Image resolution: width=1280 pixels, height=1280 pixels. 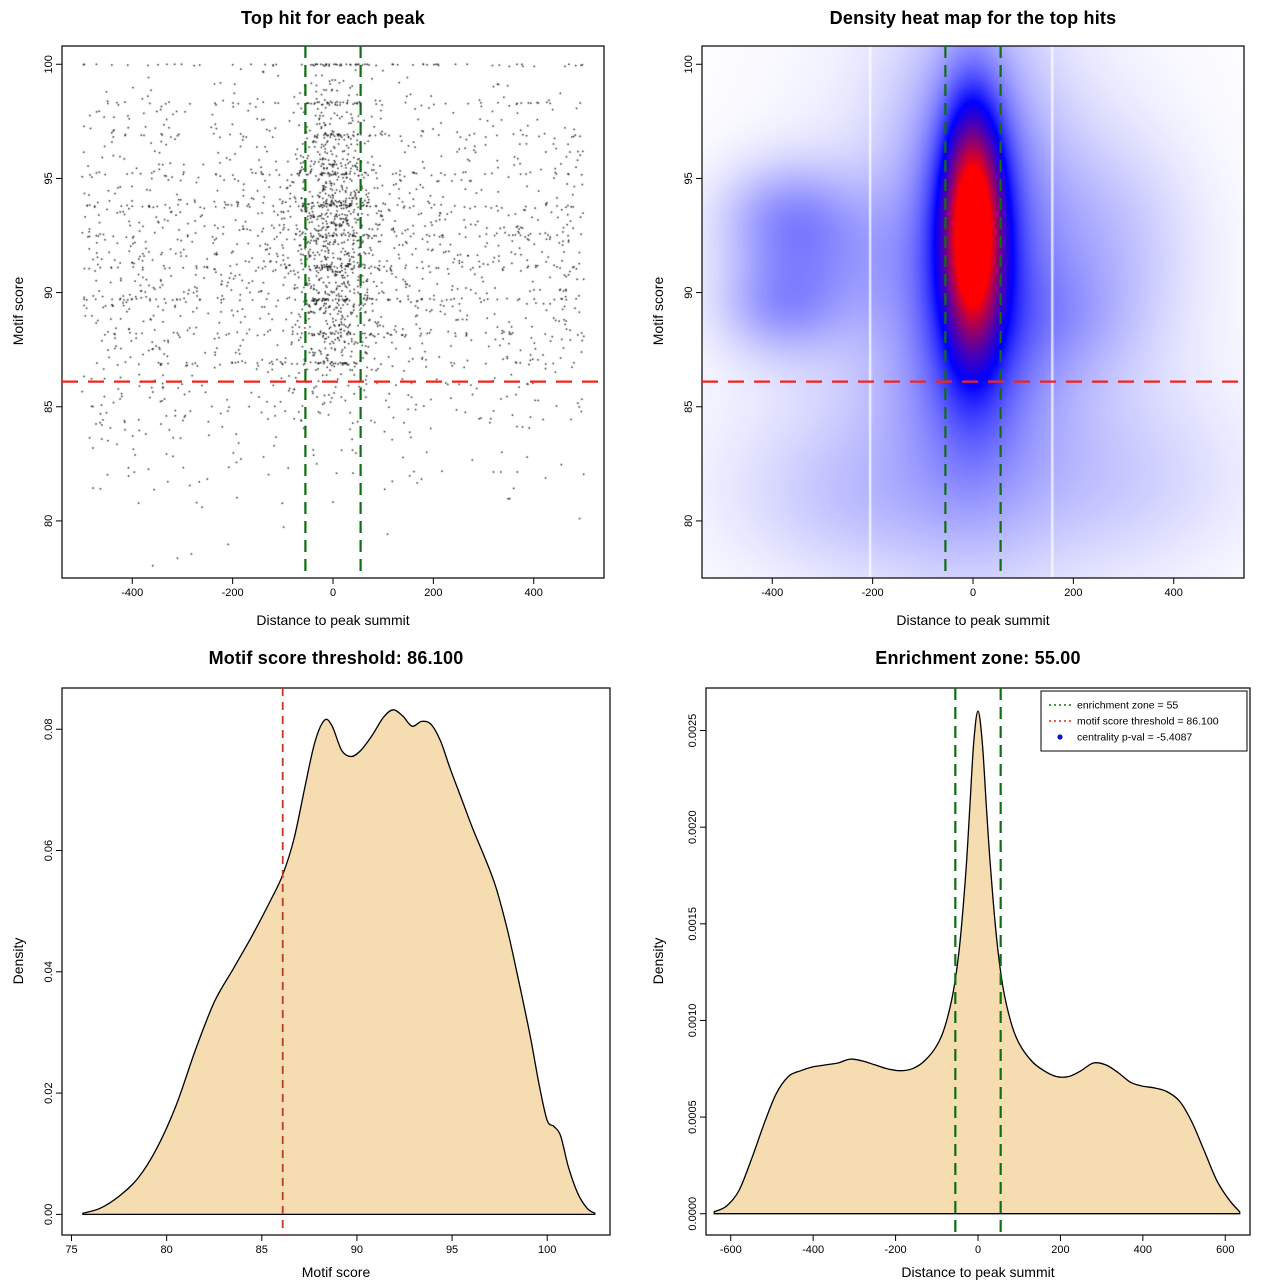 What do you see at coordinates (693, 827) in the screenshot?
I see `y-tick-label: 0.0020` at bounding box center [693, 827].